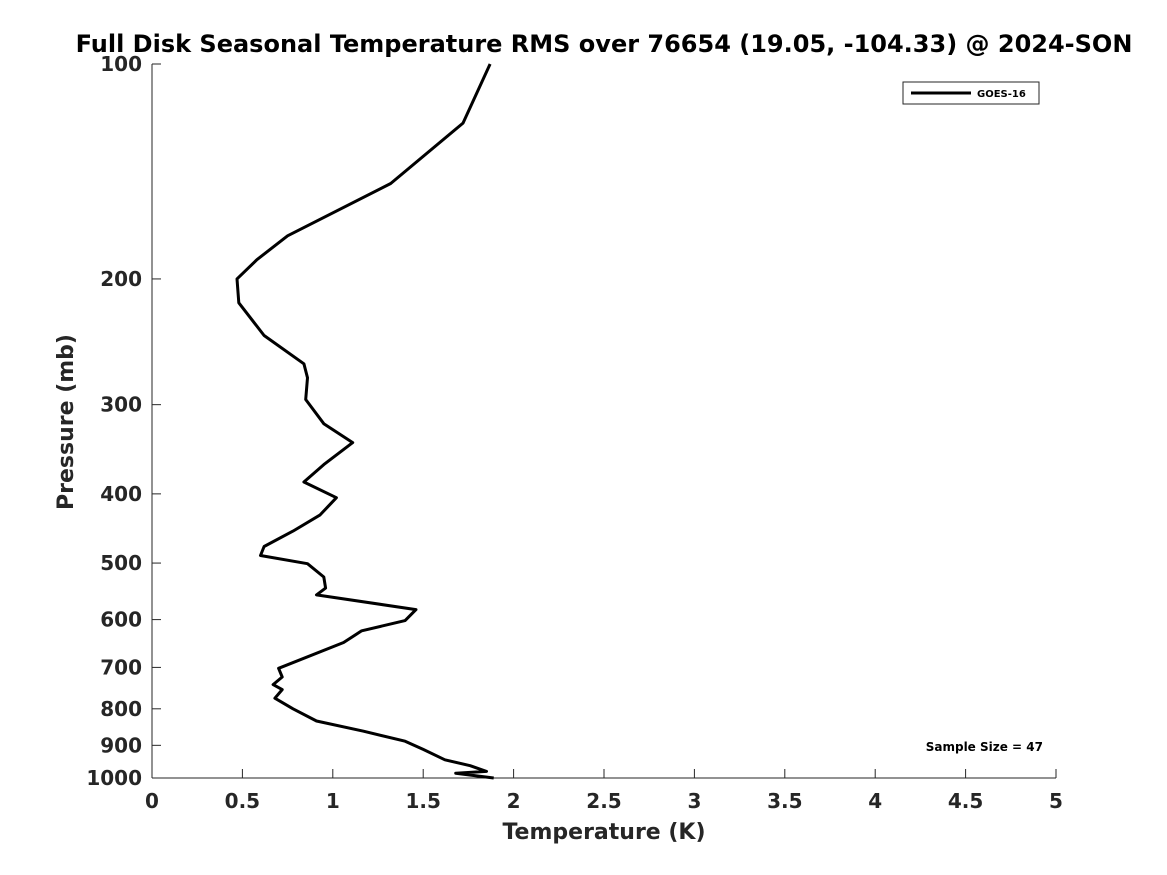 The image size is (1167, 875). What do you see at coordinates (971, 93) in the screenshot?
I see `legend: GOES-16` at bounding box center [971, 93].